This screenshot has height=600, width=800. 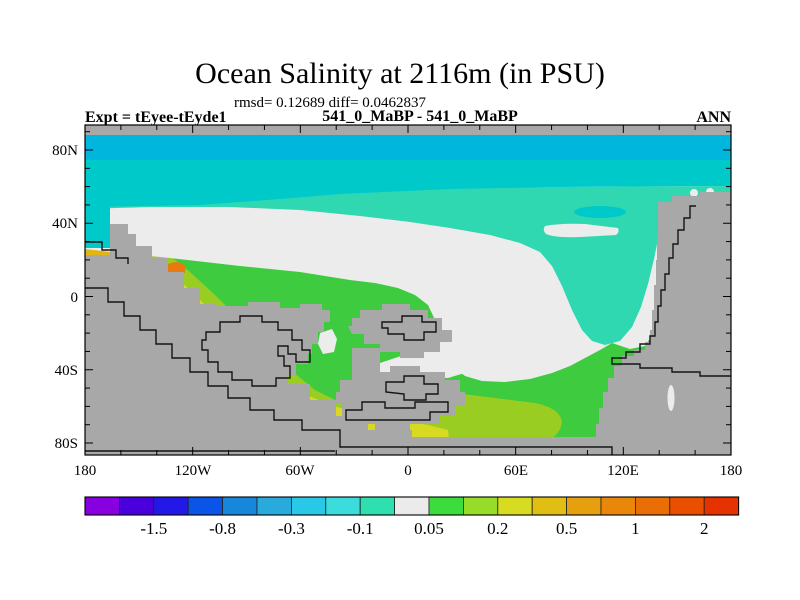 What do you see at coordinates (516, 471) in the screenshot?
I see `lon-label: 60E` at bounding box center [516, 471].